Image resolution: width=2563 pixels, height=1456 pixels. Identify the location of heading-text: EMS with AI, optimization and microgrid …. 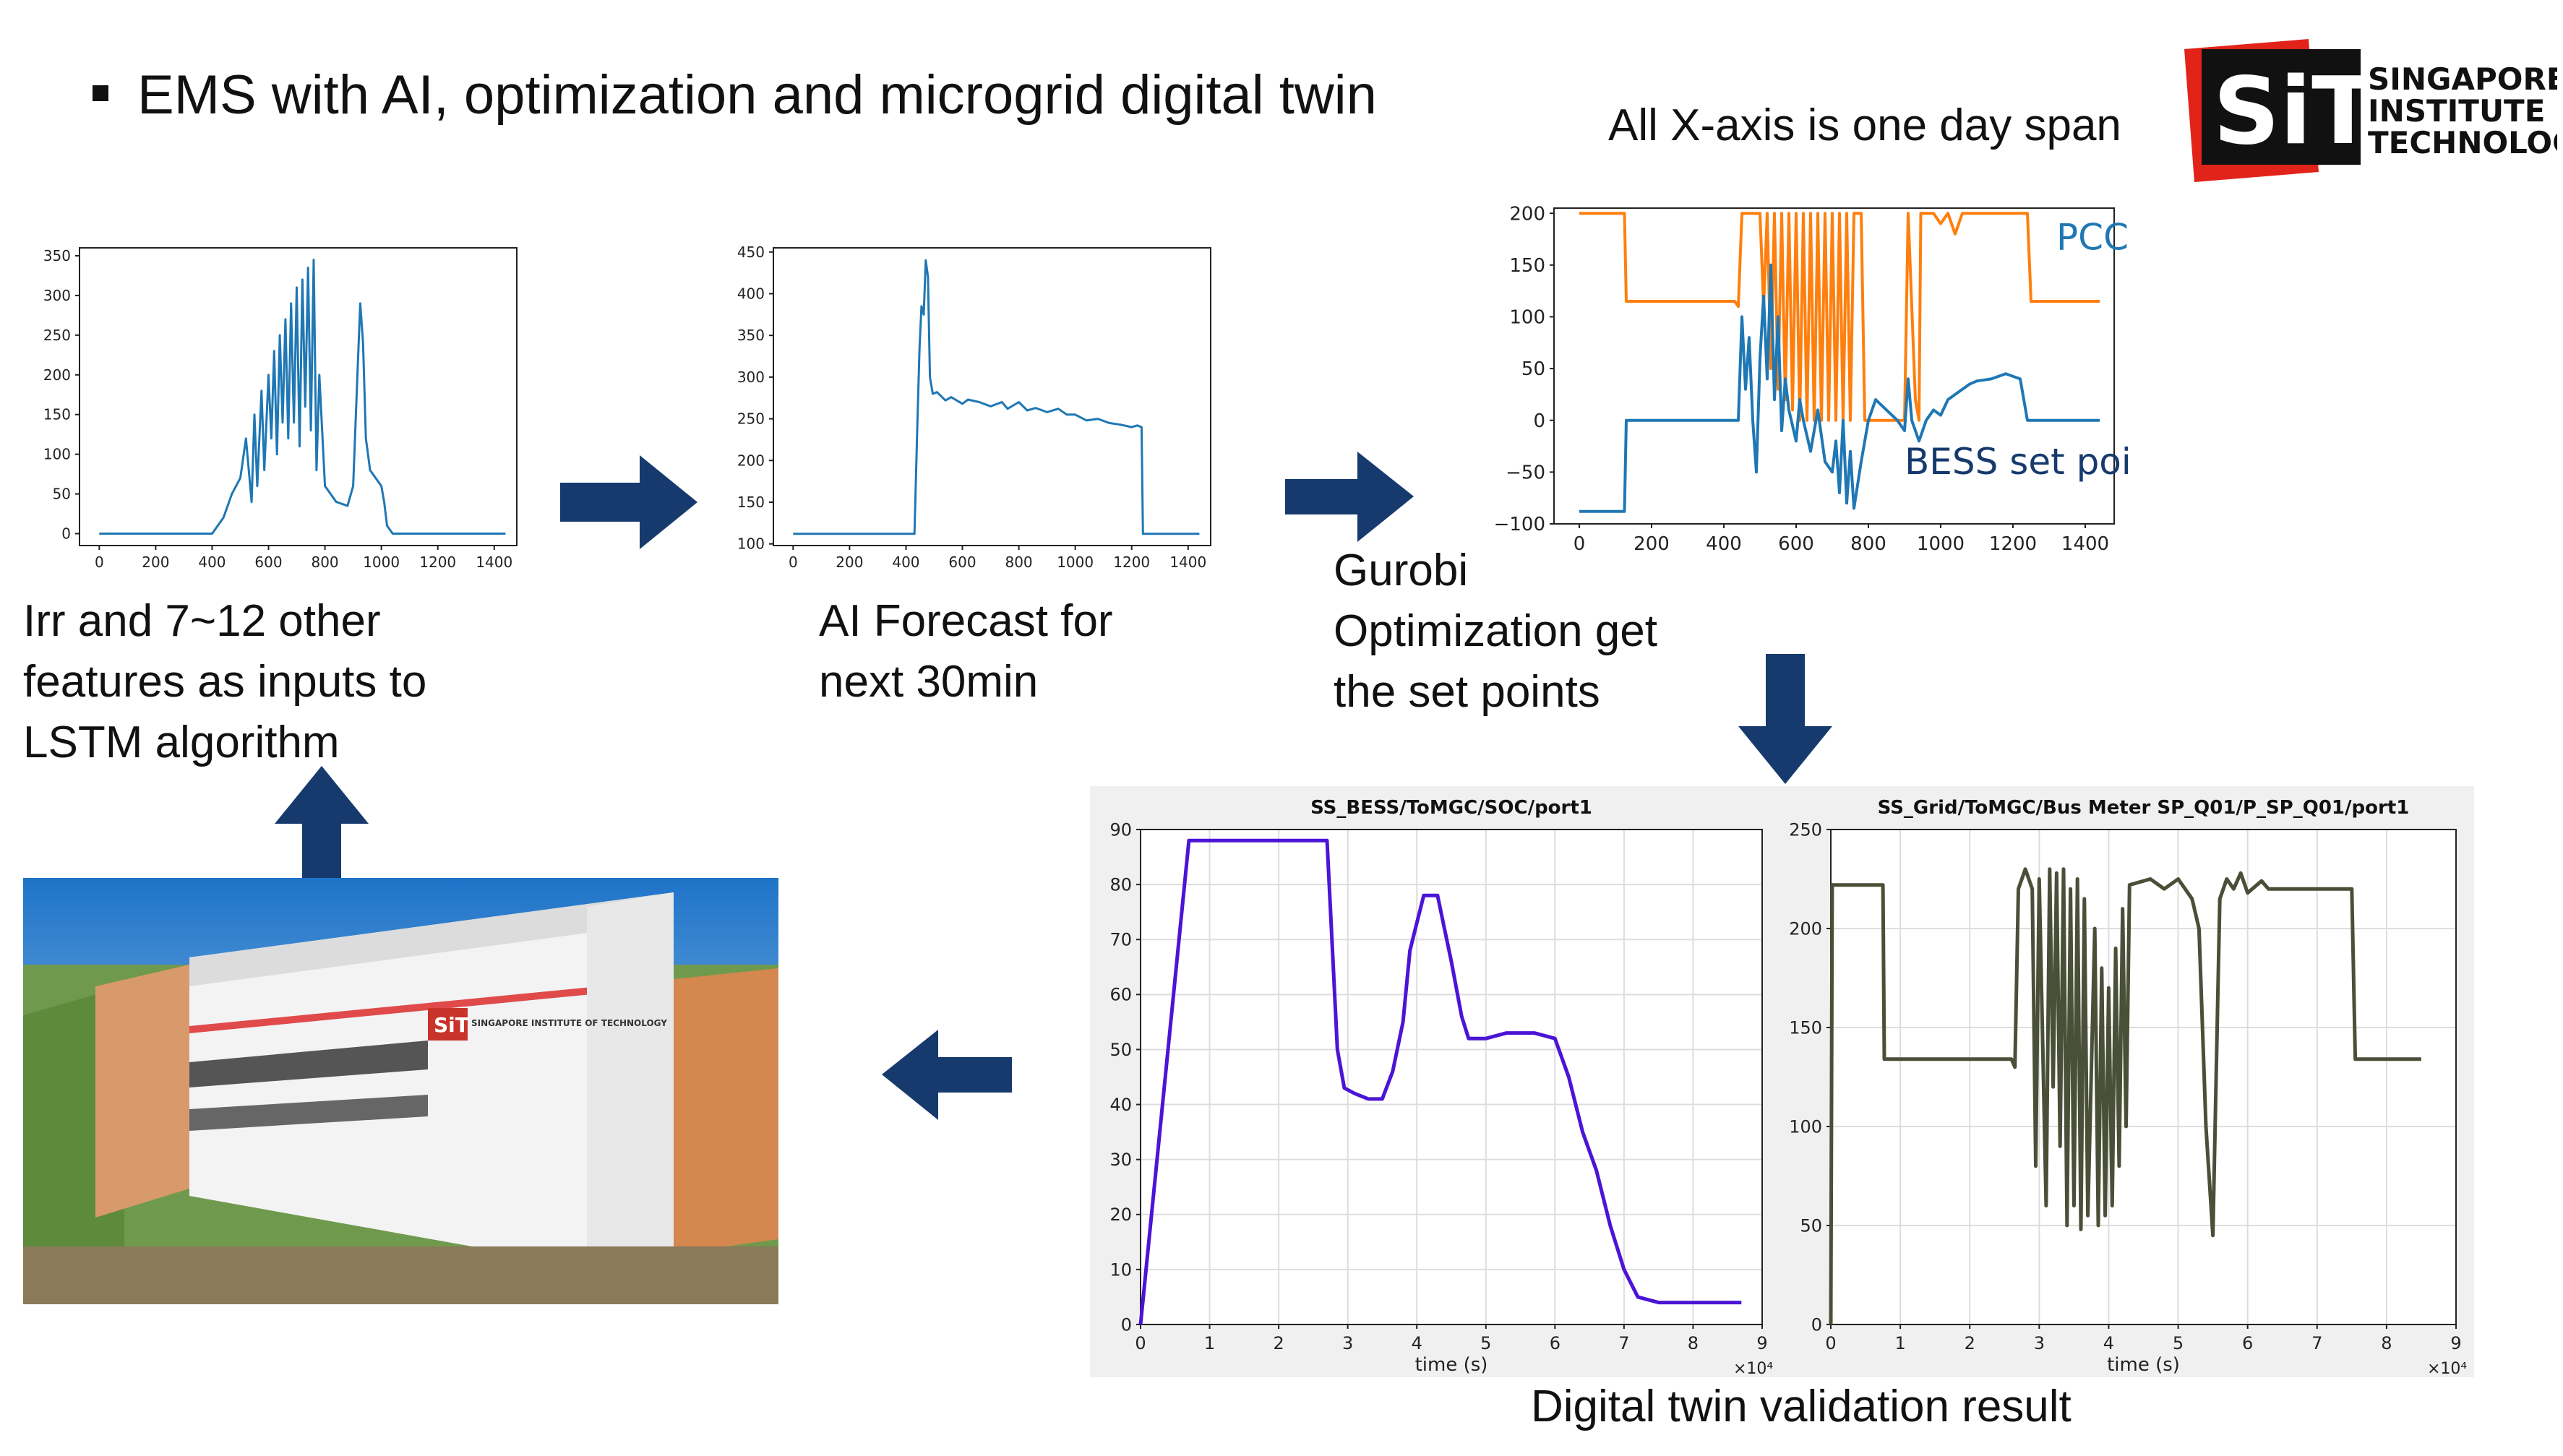
(757, 95).